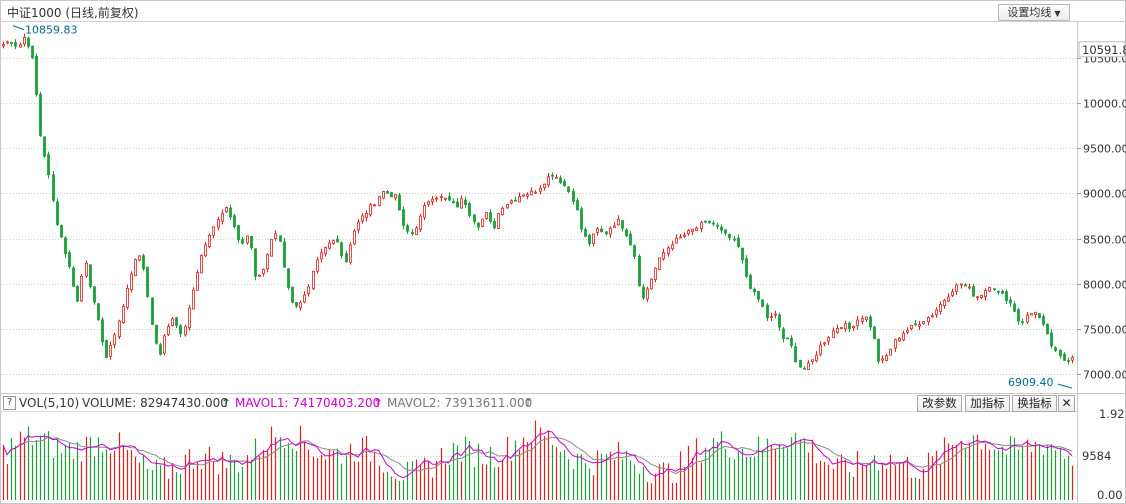 The height and width of the screenshot is (504, 1126). I want to click on low-marker-line, so click(1065, 386).